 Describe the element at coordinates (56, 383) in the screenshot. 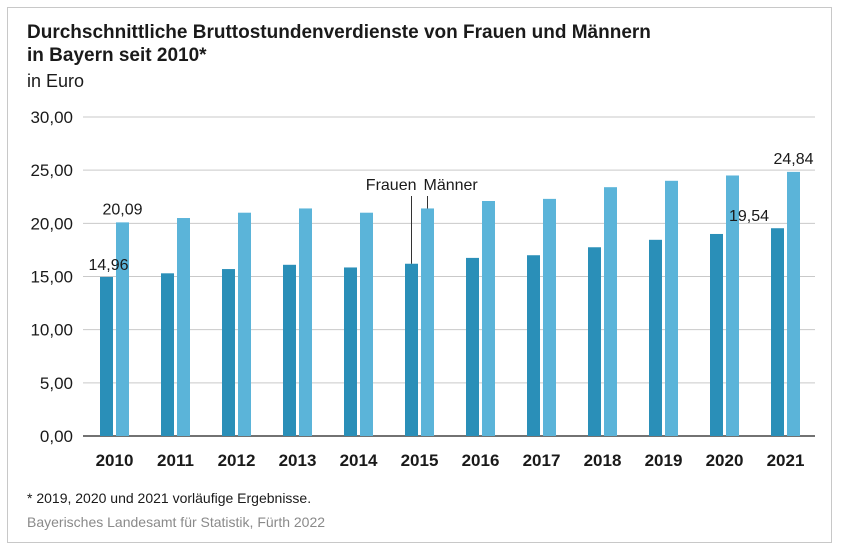

I see `y-tick-label: 5,00` at that location.